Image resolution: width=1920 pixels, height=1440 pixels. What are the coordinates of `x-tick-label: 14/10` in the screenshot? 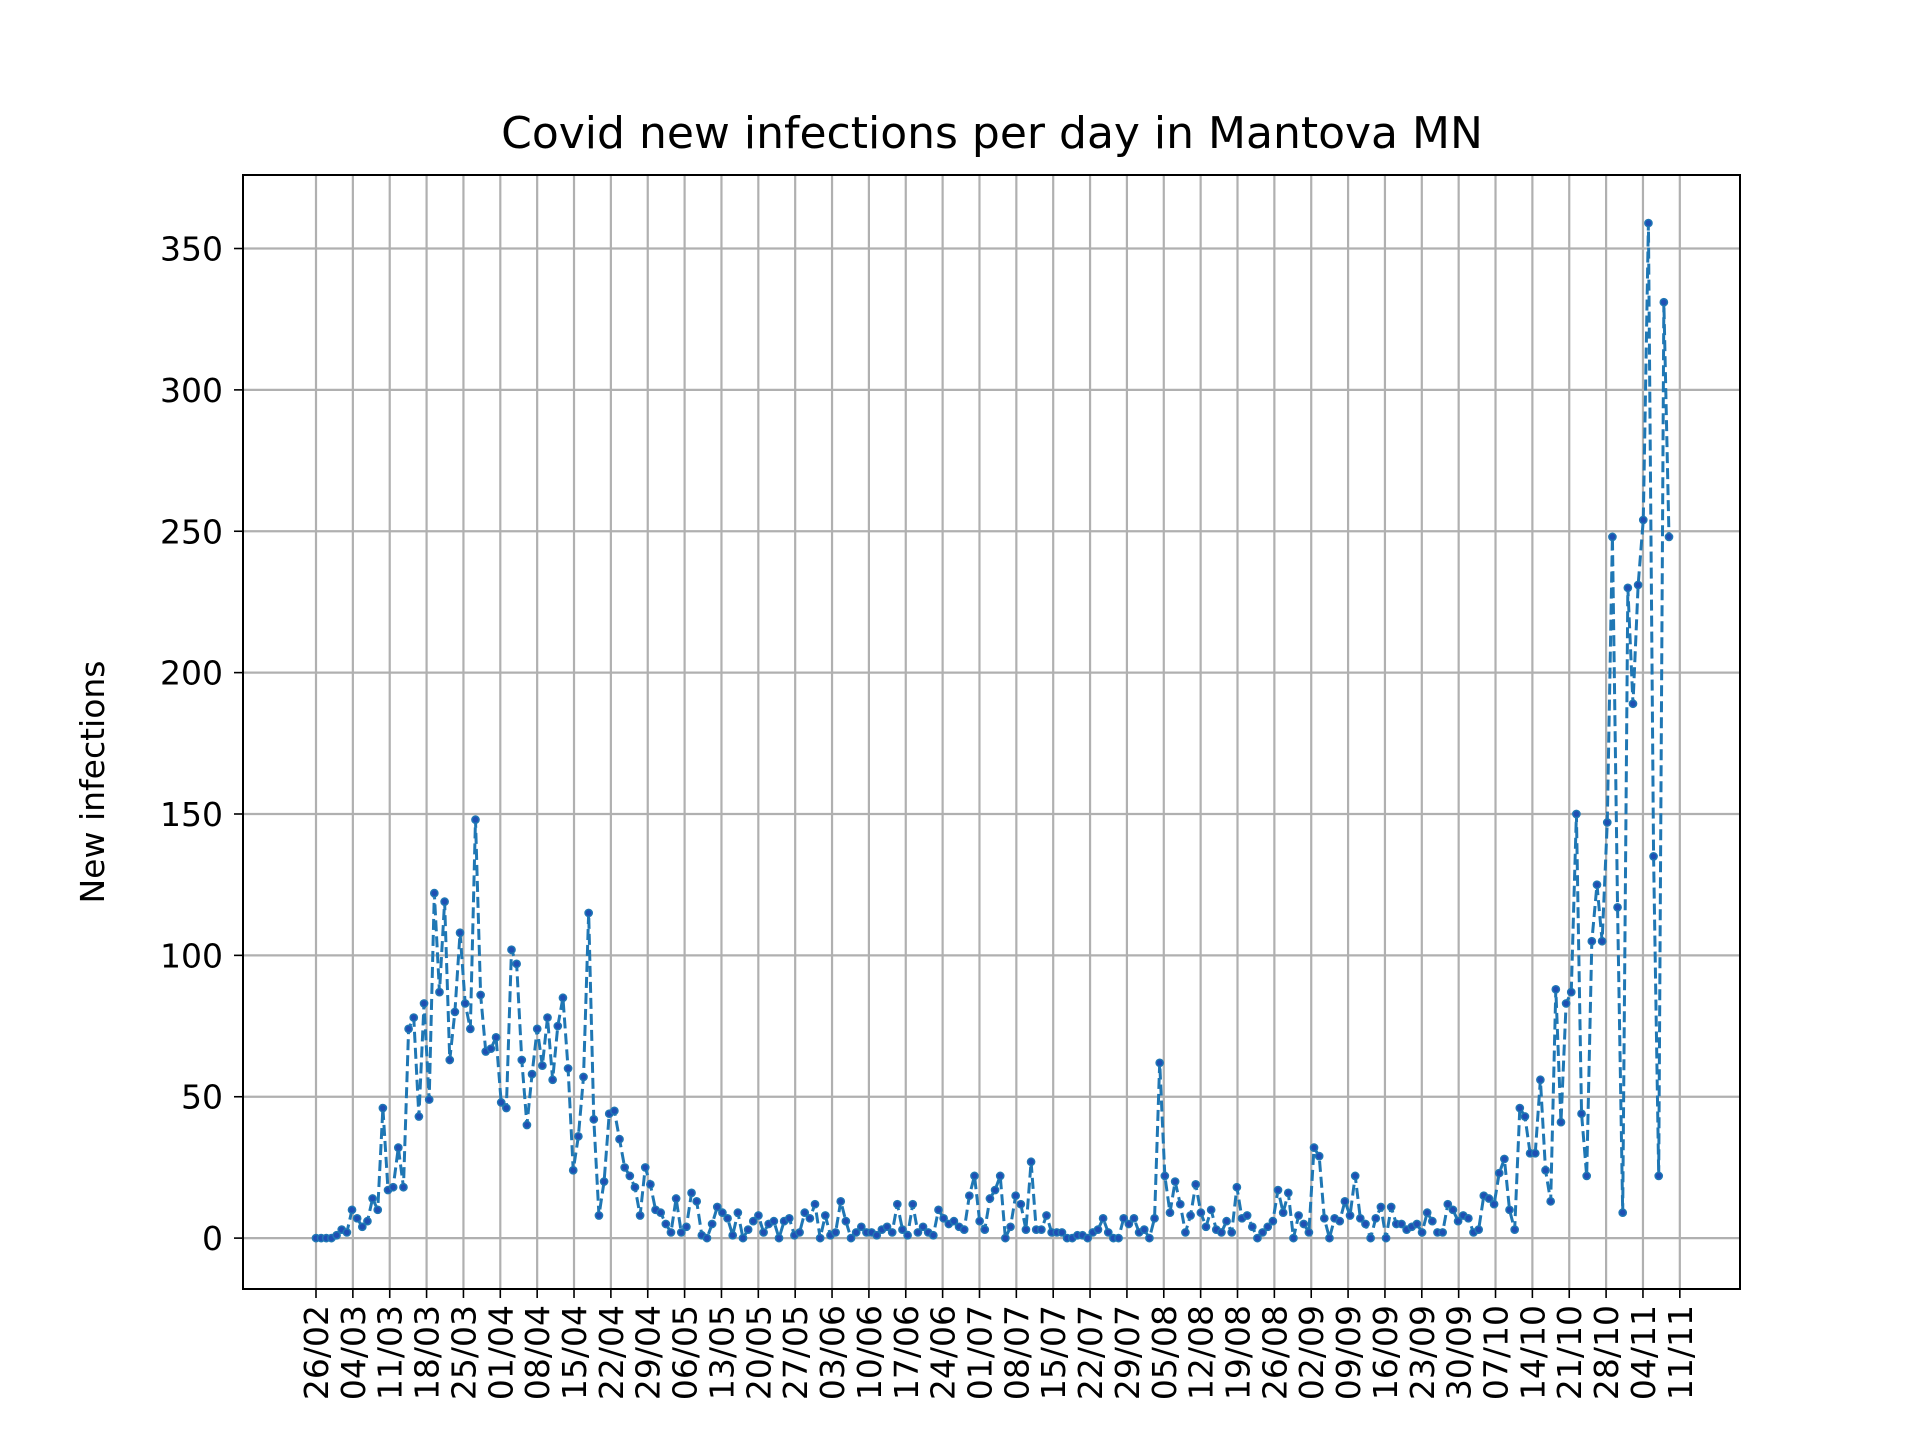 It's located at (1532, 1352).